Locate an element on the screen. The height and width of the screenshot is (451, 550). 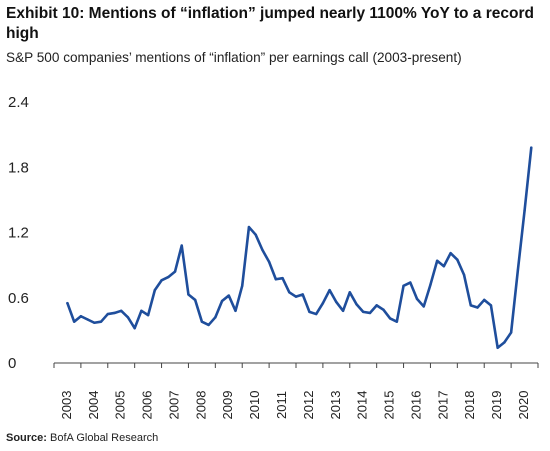
source-text: BofA Global Research is located at coordinates (104, 438).